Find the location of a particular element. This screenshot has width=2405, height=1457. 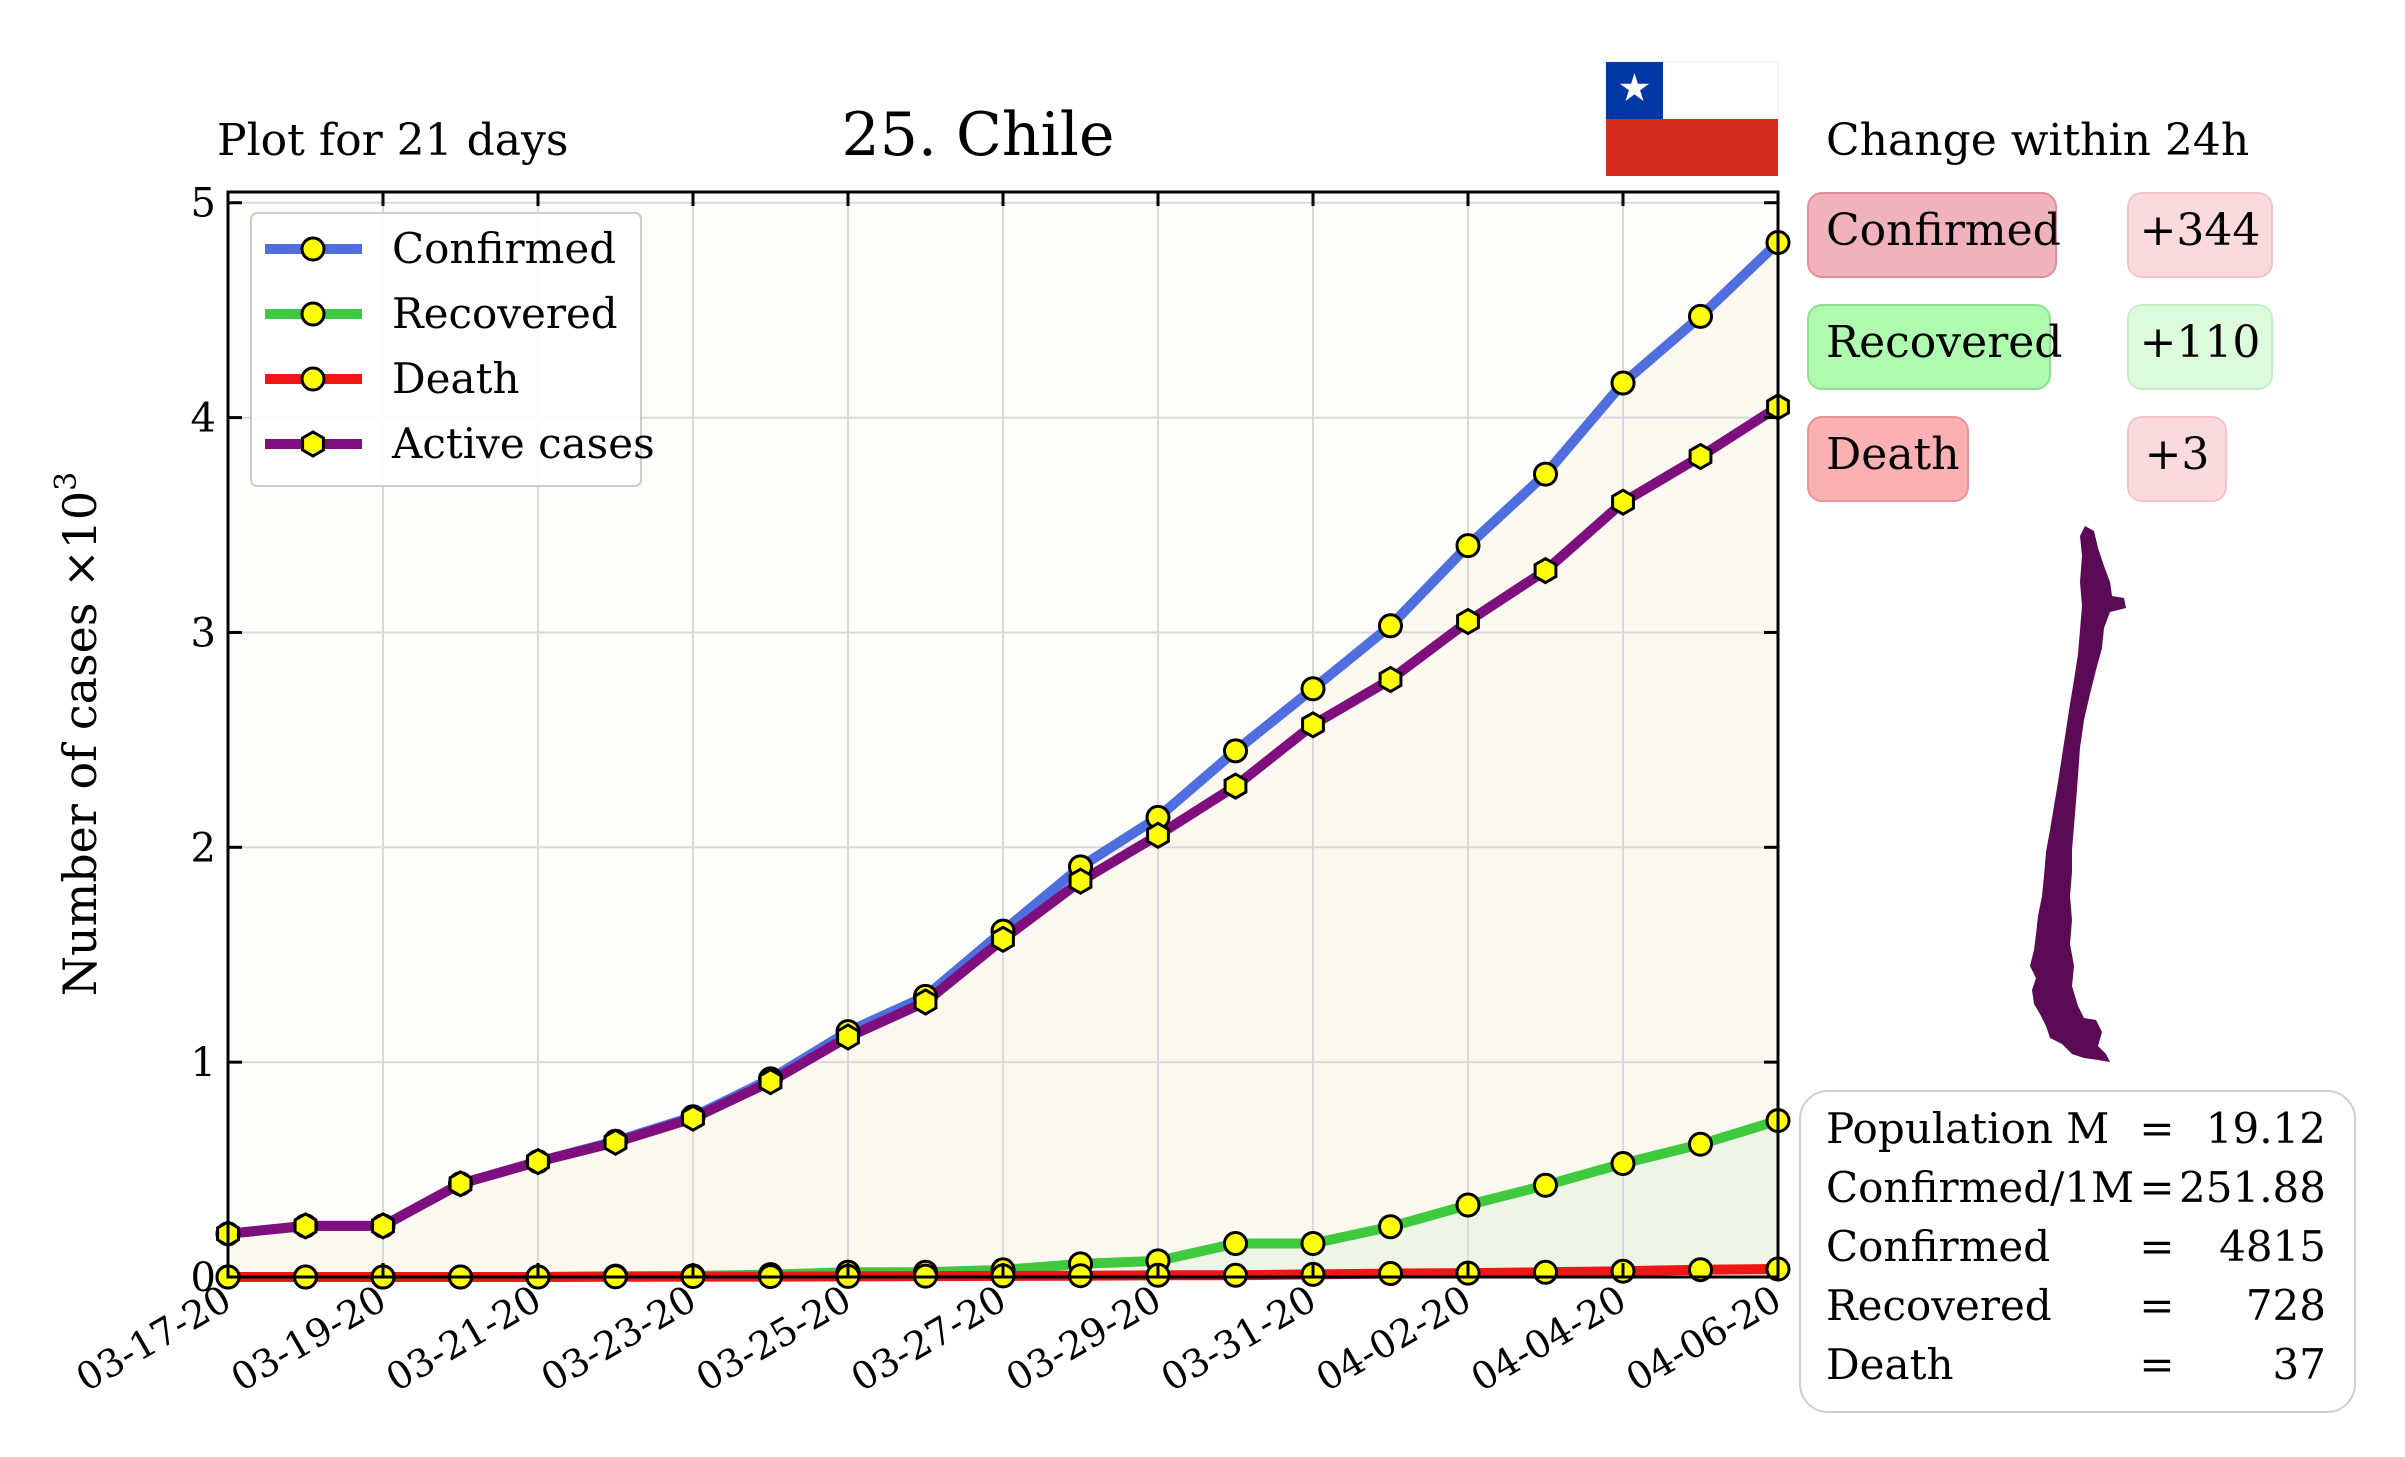

legend-label: Confirmed is located at coordinates (504, 248).